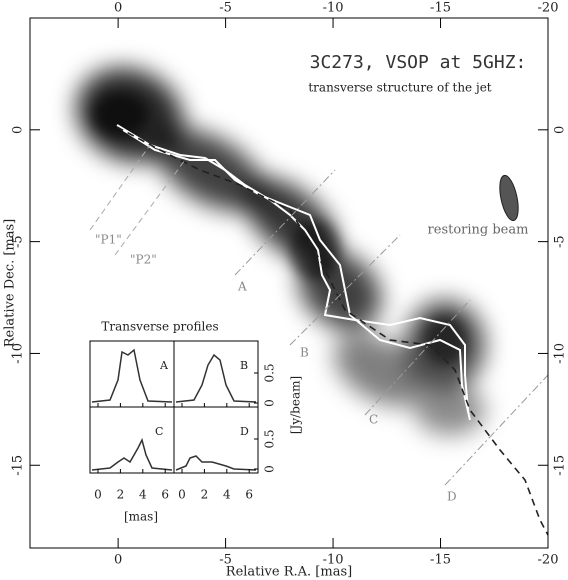 The image size is (568, 580). I want to click on annotation: "P1", so click(108, 240).